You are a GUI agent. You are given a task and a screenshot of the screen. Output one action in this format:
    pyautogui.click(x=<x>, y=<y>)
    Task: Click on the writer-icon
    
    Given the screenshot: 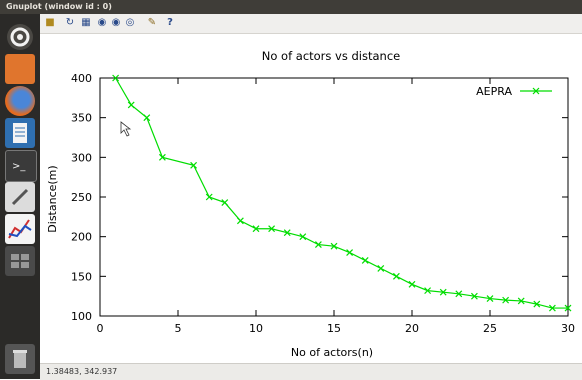 What is the action you would take?
    pyautogui.click(x=20, y=133)
    